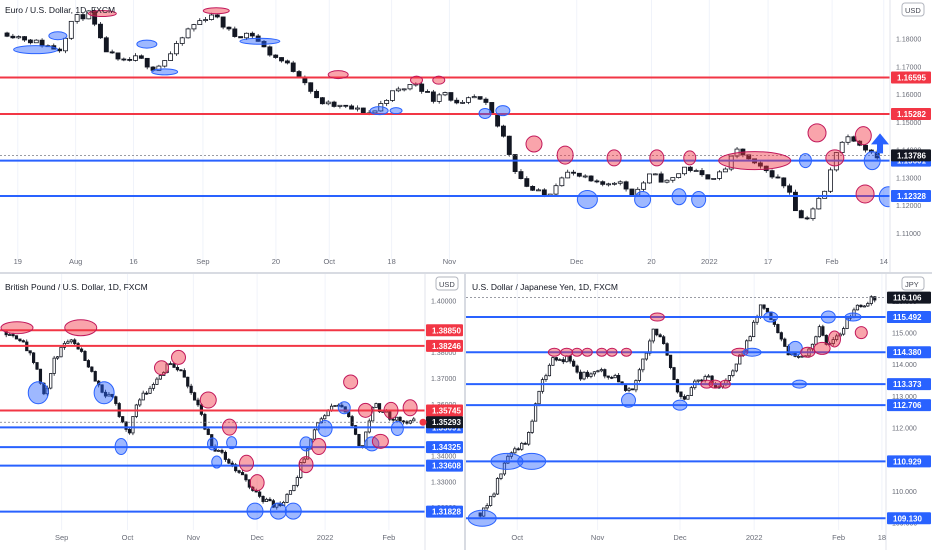  Describe the element at coordinates (545, 287) in the screenshot. I see `chart-title: U.S. Dollar / Japanese Yen, 1D, FXCM` at that location.